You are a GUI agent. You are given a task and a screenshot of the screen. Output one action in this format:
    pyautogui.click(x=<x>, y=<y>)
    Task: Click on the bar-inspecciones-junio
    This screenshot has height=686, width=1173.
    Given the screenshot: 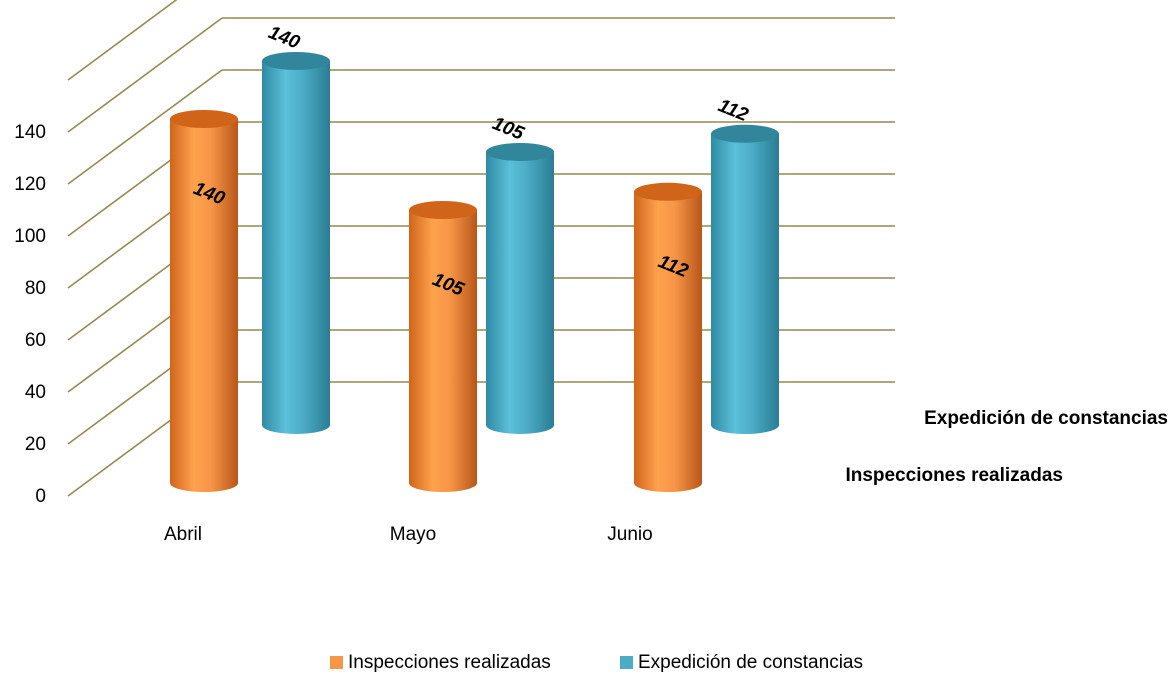 What is the action you would take?
    pyautogui.click(x=668, y=337)
    